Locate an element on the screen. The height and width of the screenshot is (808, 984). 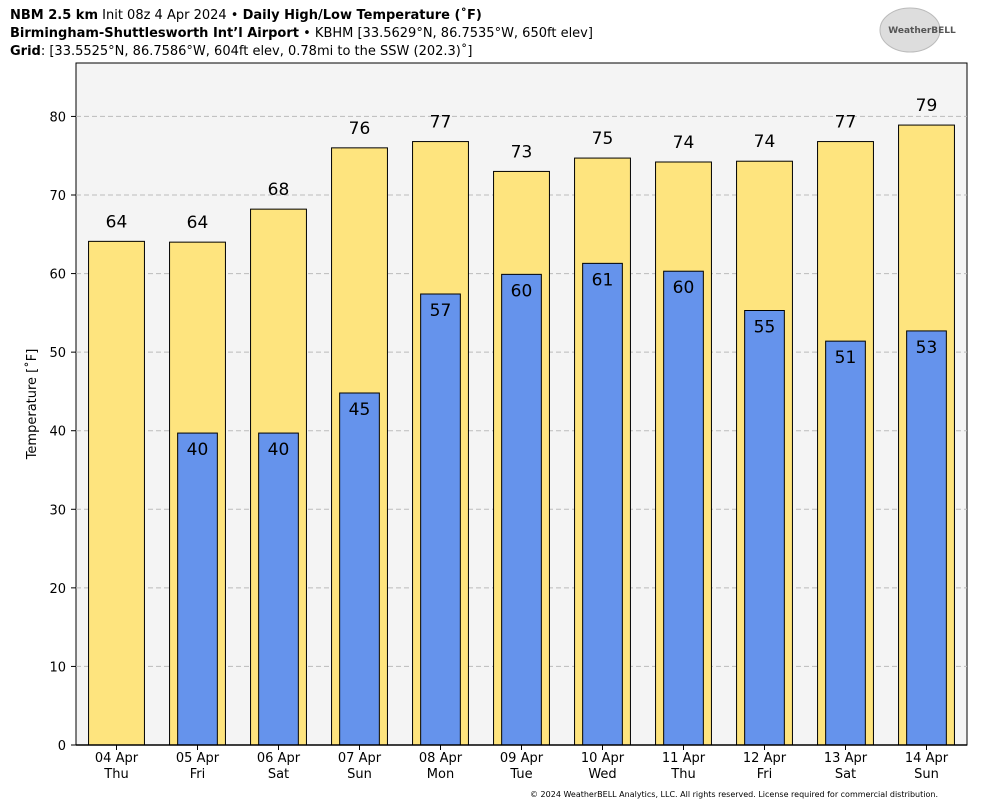
x-tick-label: 06 Apr is located at coordinates (279, 758).